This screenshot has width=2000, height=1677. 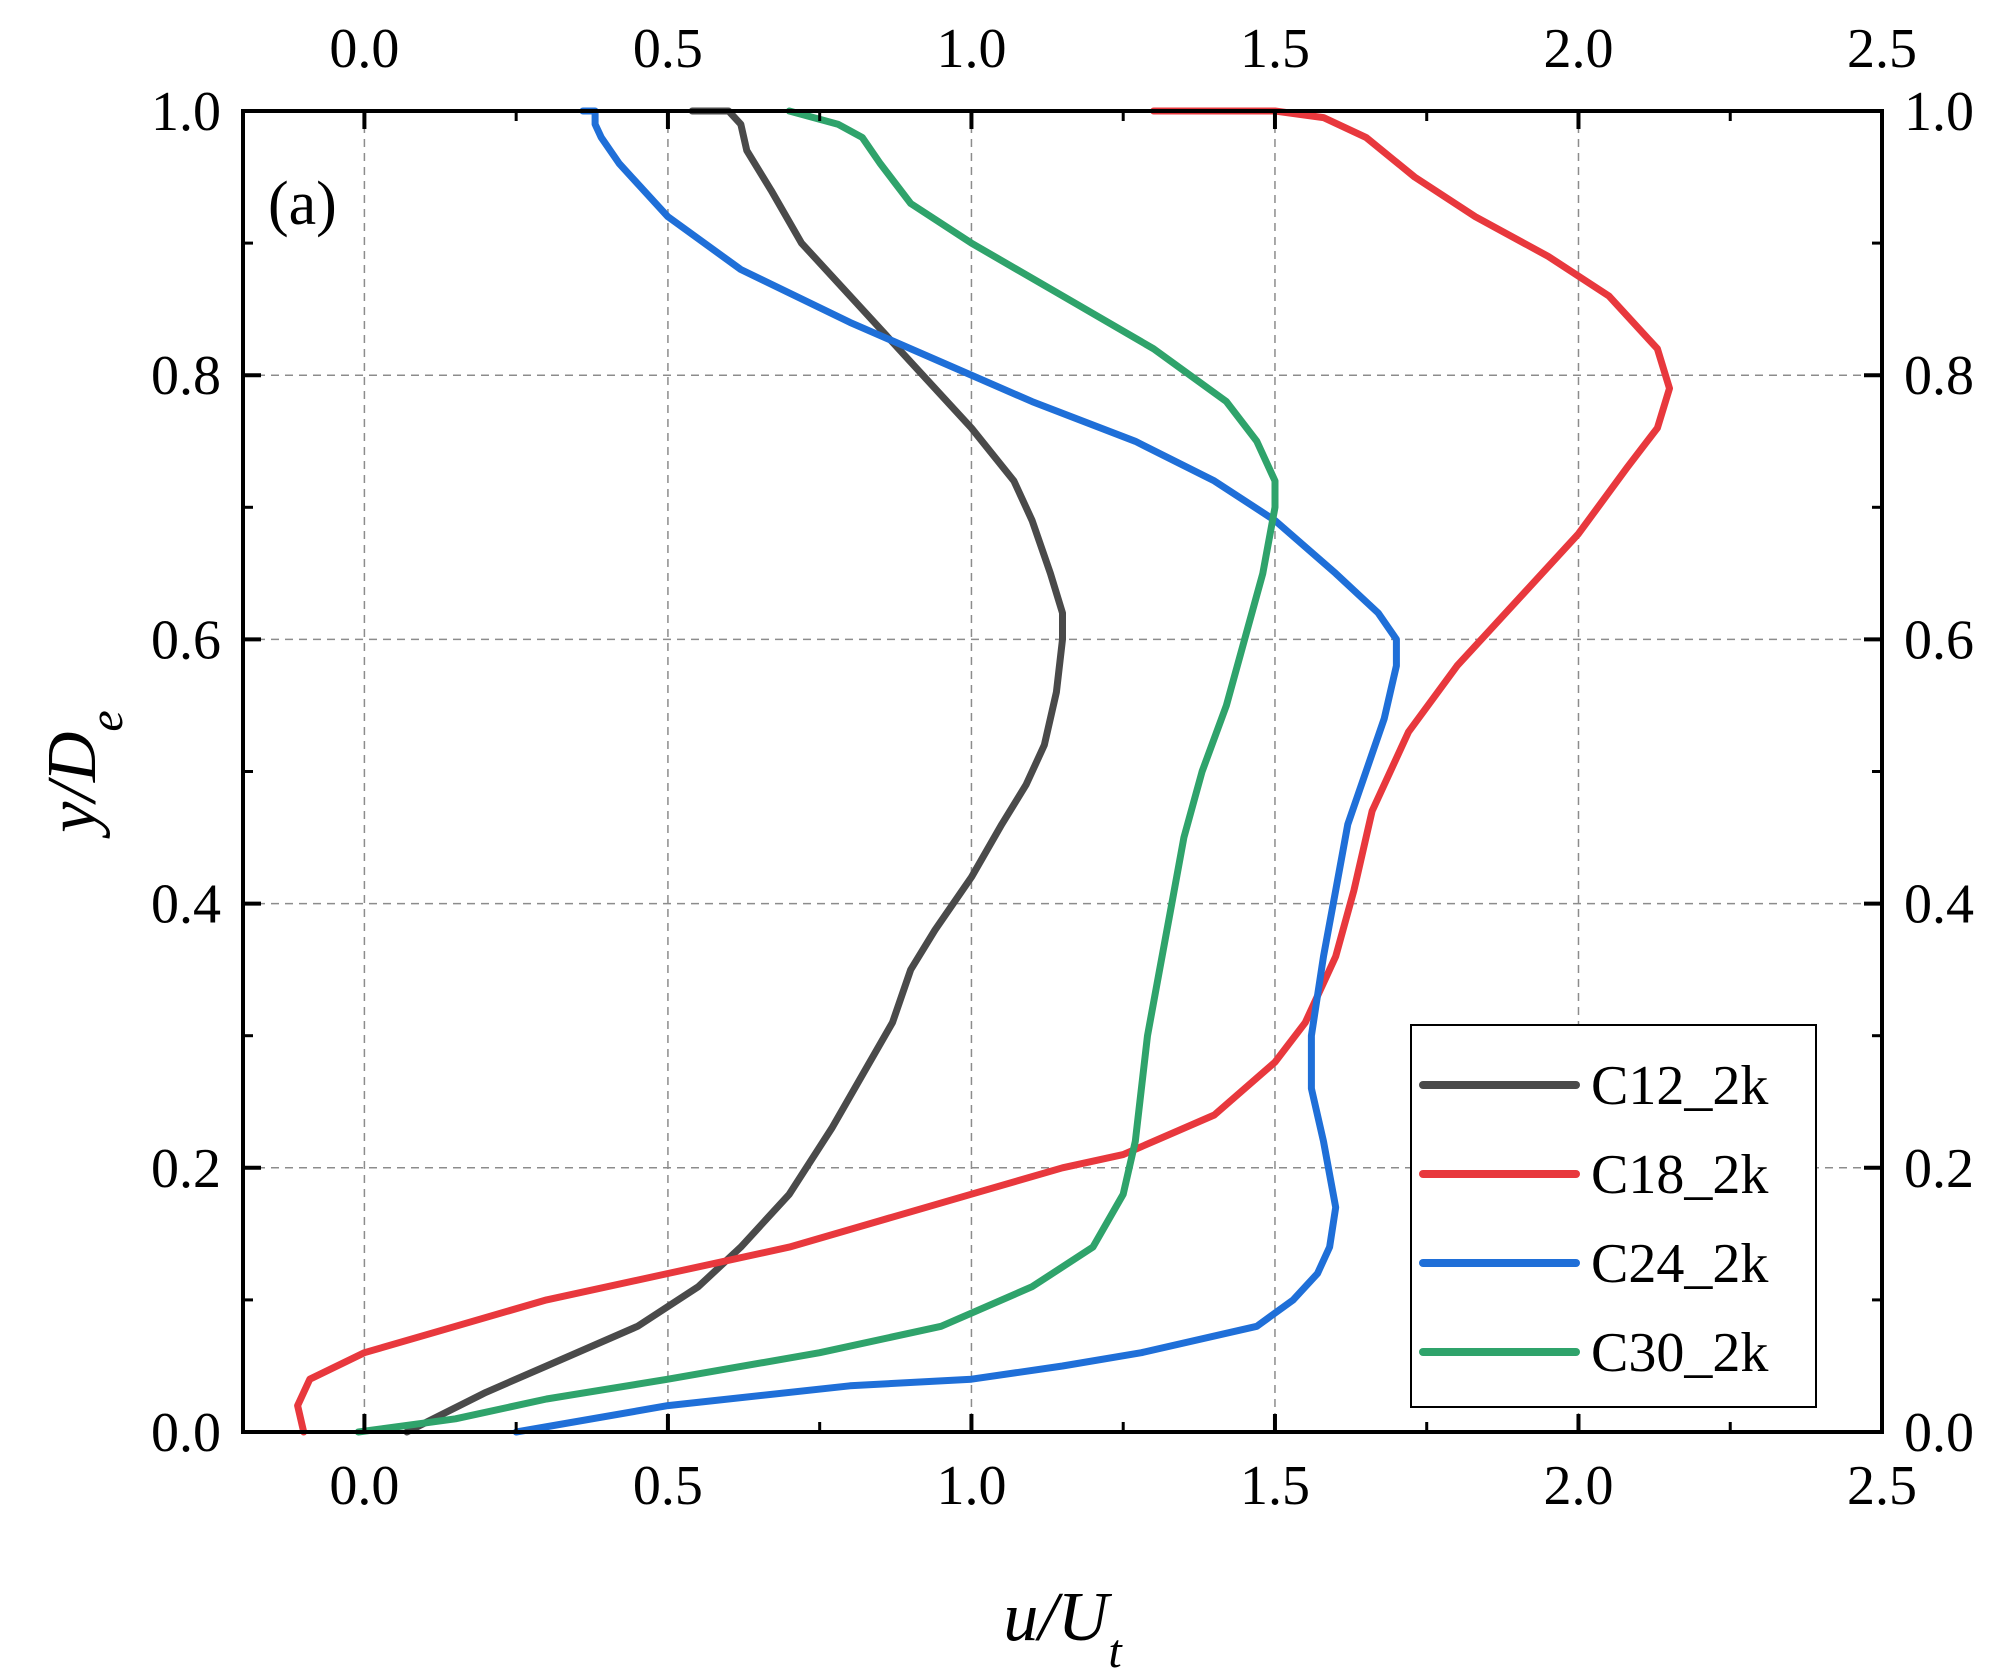 I want to click on y-tick-label-left: 0.2, so click(x=186, y=1169).